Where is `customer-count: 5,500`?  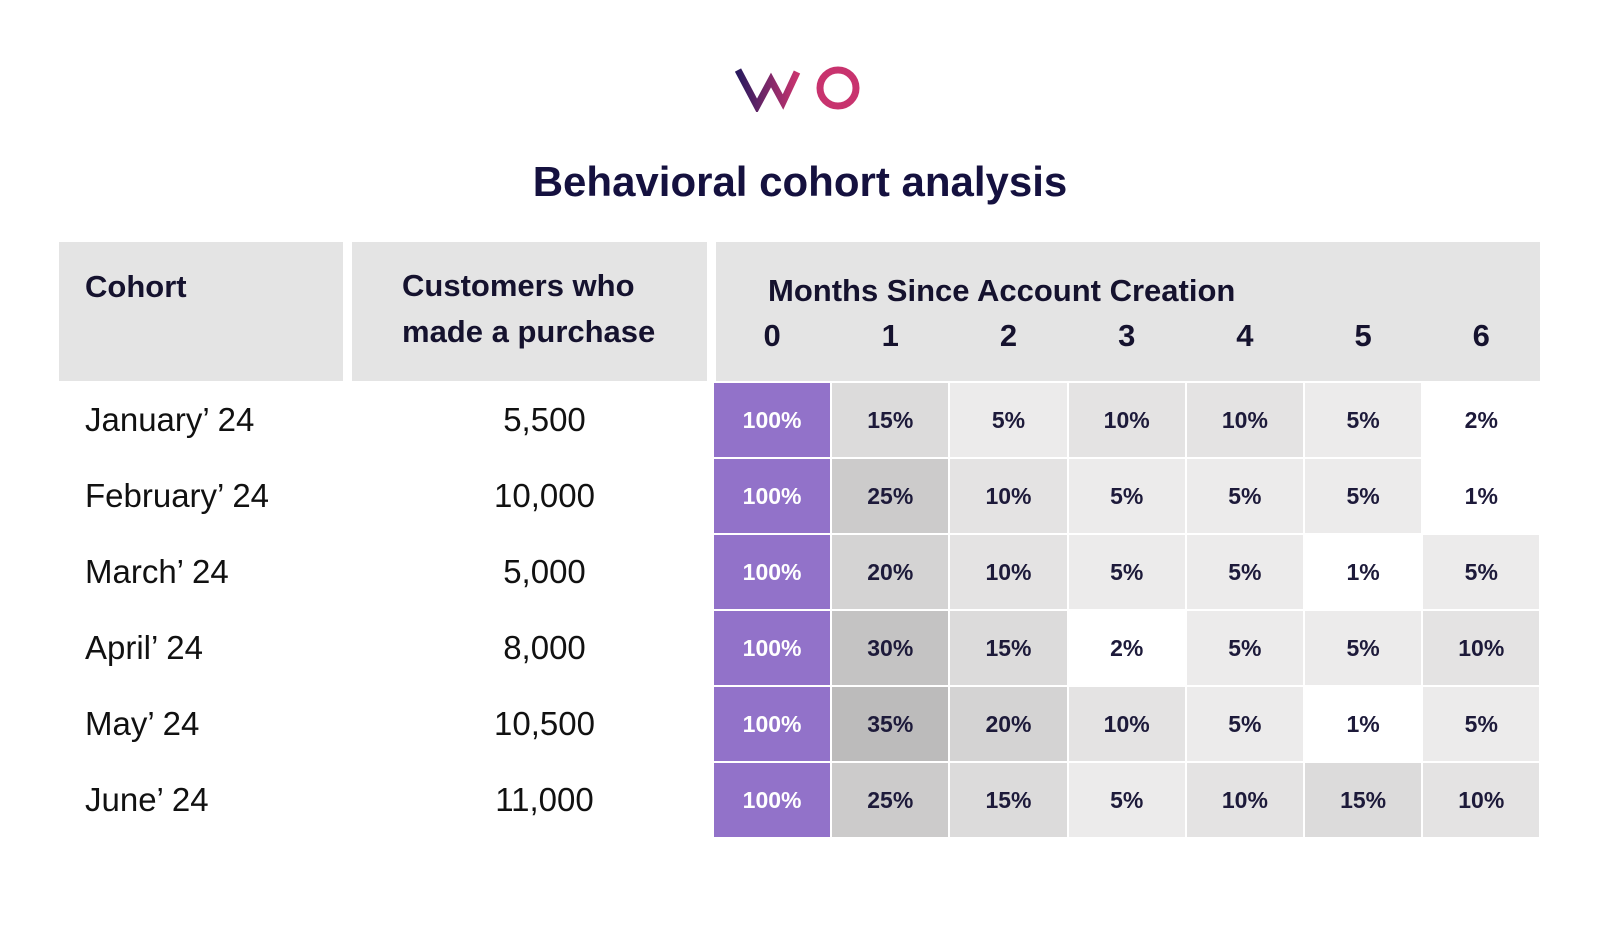 customer-count: 5,500 is located at coordinates (544, 419).